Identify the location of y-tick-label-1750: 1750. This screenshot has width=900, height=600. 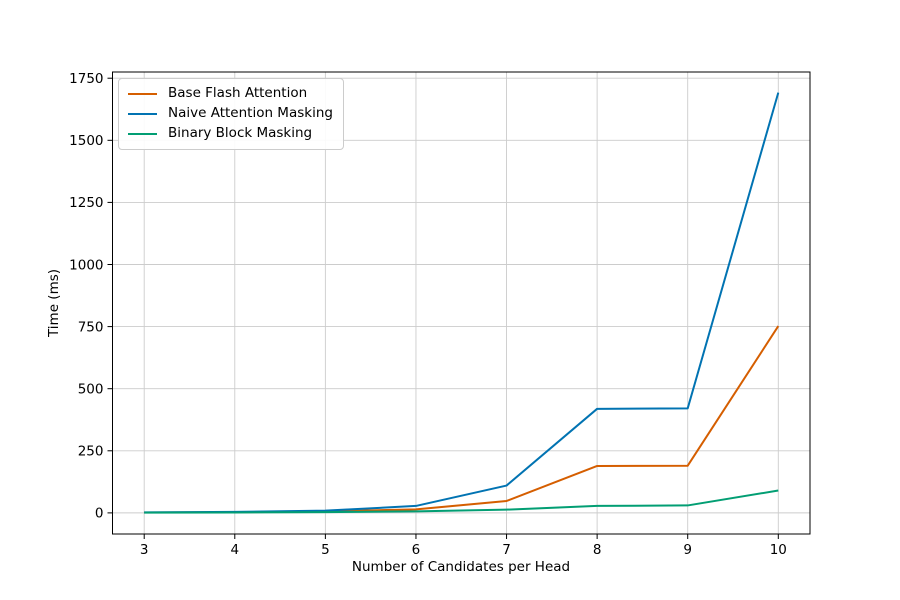
(86, 79).